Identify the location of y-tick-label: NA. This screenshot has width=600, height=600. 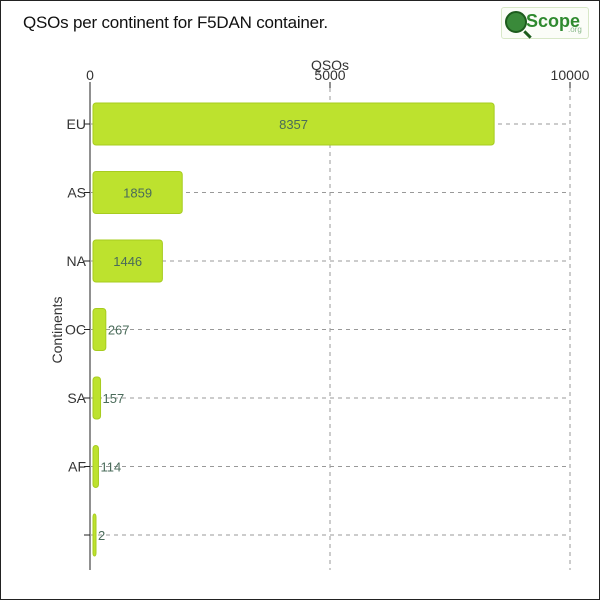
(77, 261).